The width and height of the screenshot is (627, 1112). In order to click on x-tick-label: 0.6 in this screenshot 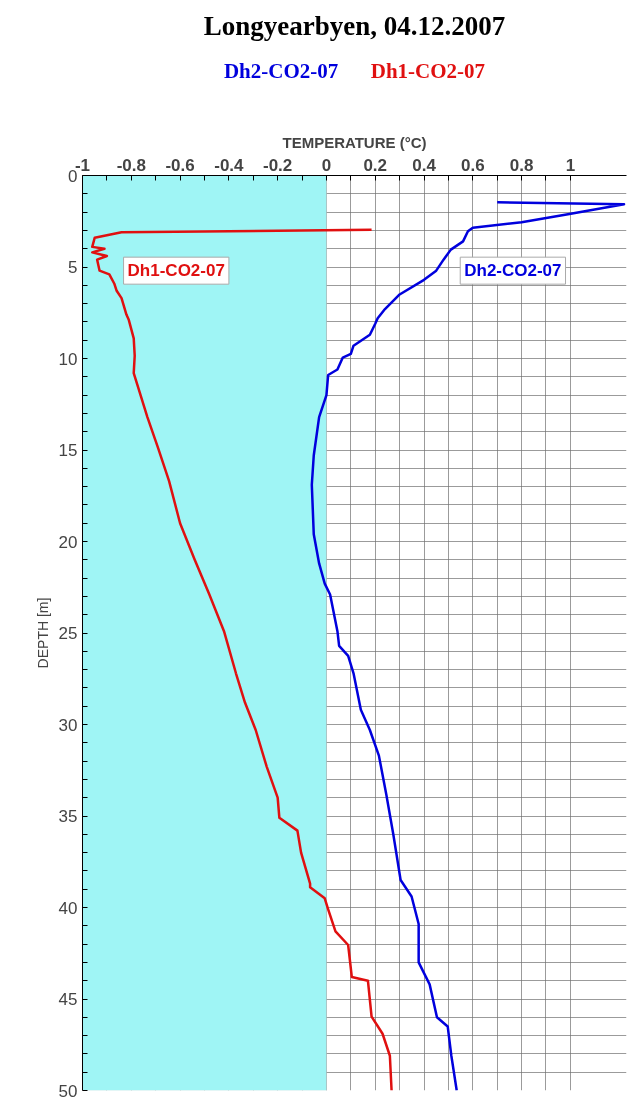, I will do `click(473, 165)`.